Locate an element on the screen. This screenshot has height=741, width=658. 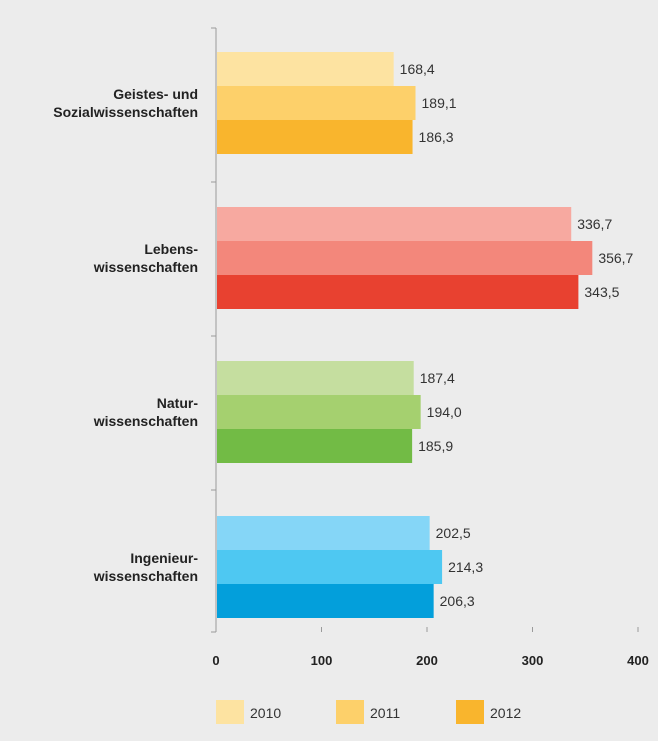
category-label: Lebens- is located at coordinates (171, 249).